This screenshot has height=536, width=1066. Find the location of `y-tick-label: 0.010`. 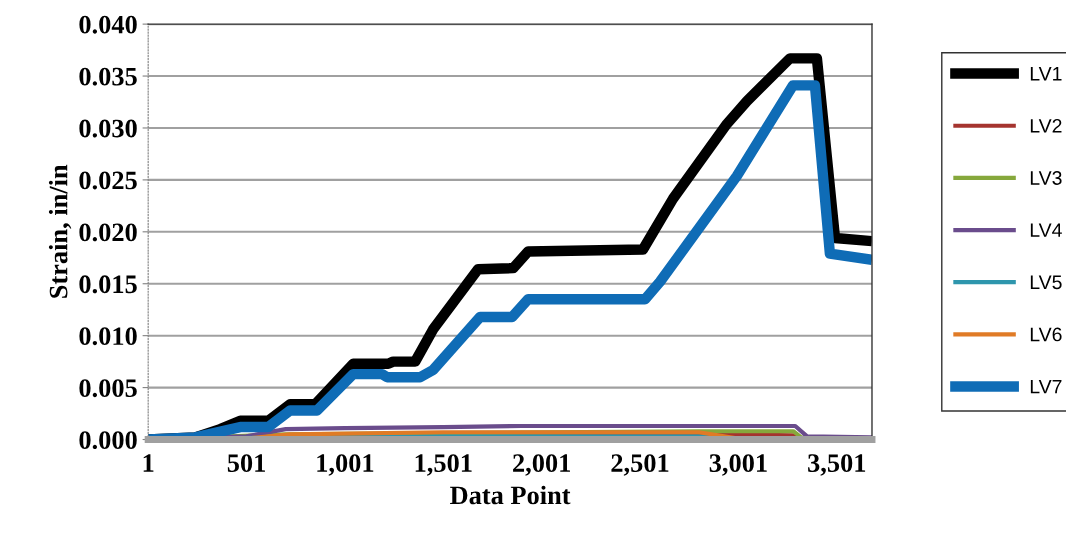

y-tick-label: 0.010 is located at coordinates (108, 336).